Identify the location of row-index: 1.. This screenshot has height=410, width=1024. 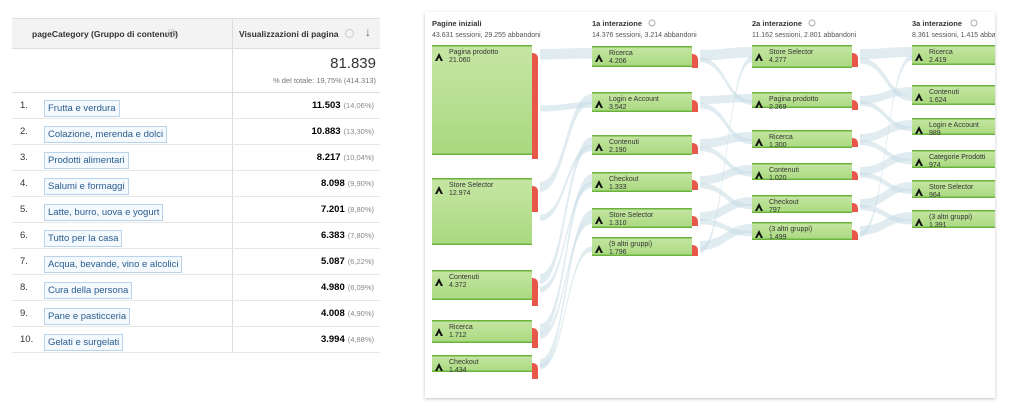
(24, 105).